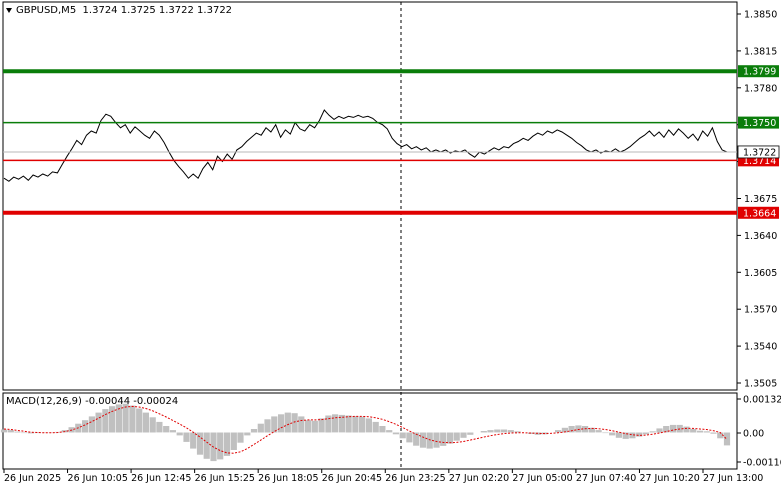 This screenshot has width=781, height=492. Describe the element at coordinates (762, 463) in the screenshot. I see `macd-y-axis-tick-label: -0.00116` at that location.